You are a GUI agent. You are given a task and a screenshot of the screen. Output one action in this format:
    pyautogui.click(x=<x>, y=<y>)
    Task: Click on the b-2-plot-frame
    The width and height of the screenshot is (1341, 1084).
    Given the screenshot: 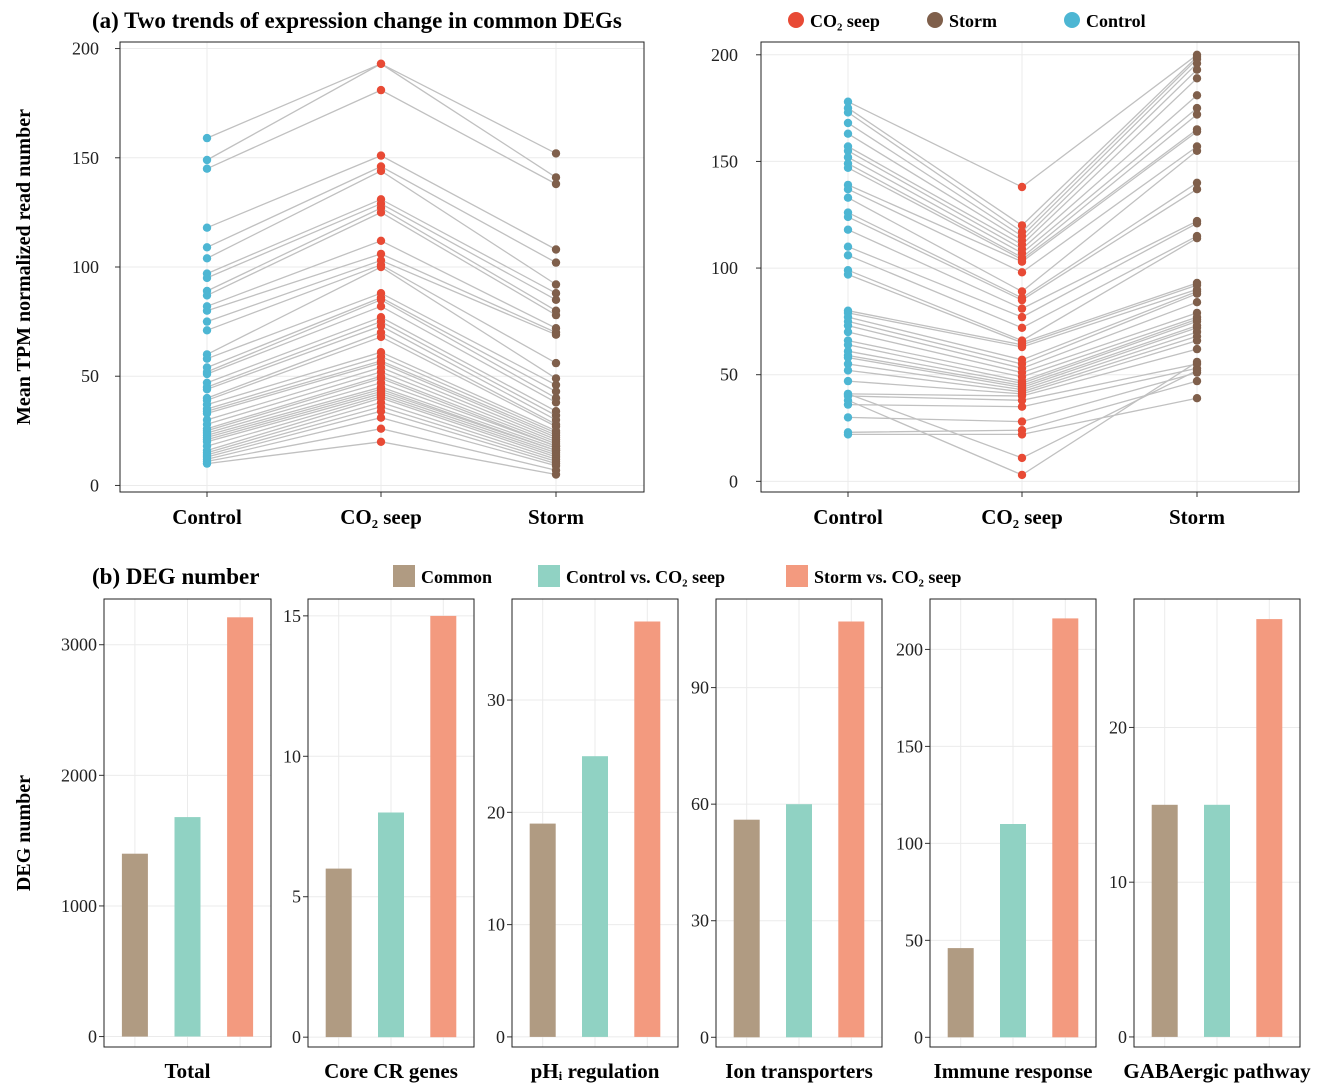 What is the action you would take?
    pyautogui.click(x=595, y=823)
    